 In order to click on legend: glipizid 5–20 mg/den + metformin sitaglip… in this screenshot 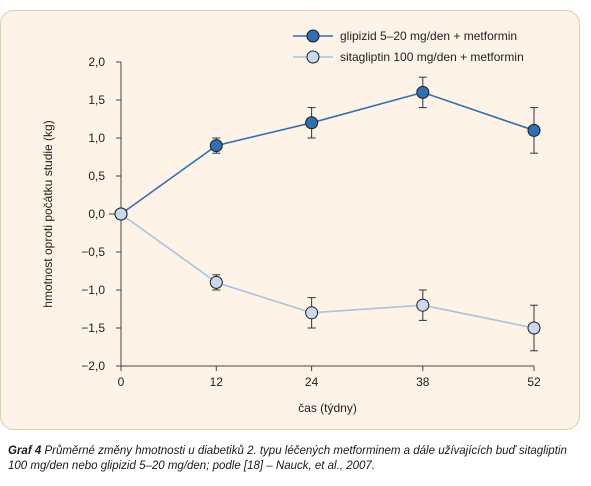, I will do `click(408, 46)`.